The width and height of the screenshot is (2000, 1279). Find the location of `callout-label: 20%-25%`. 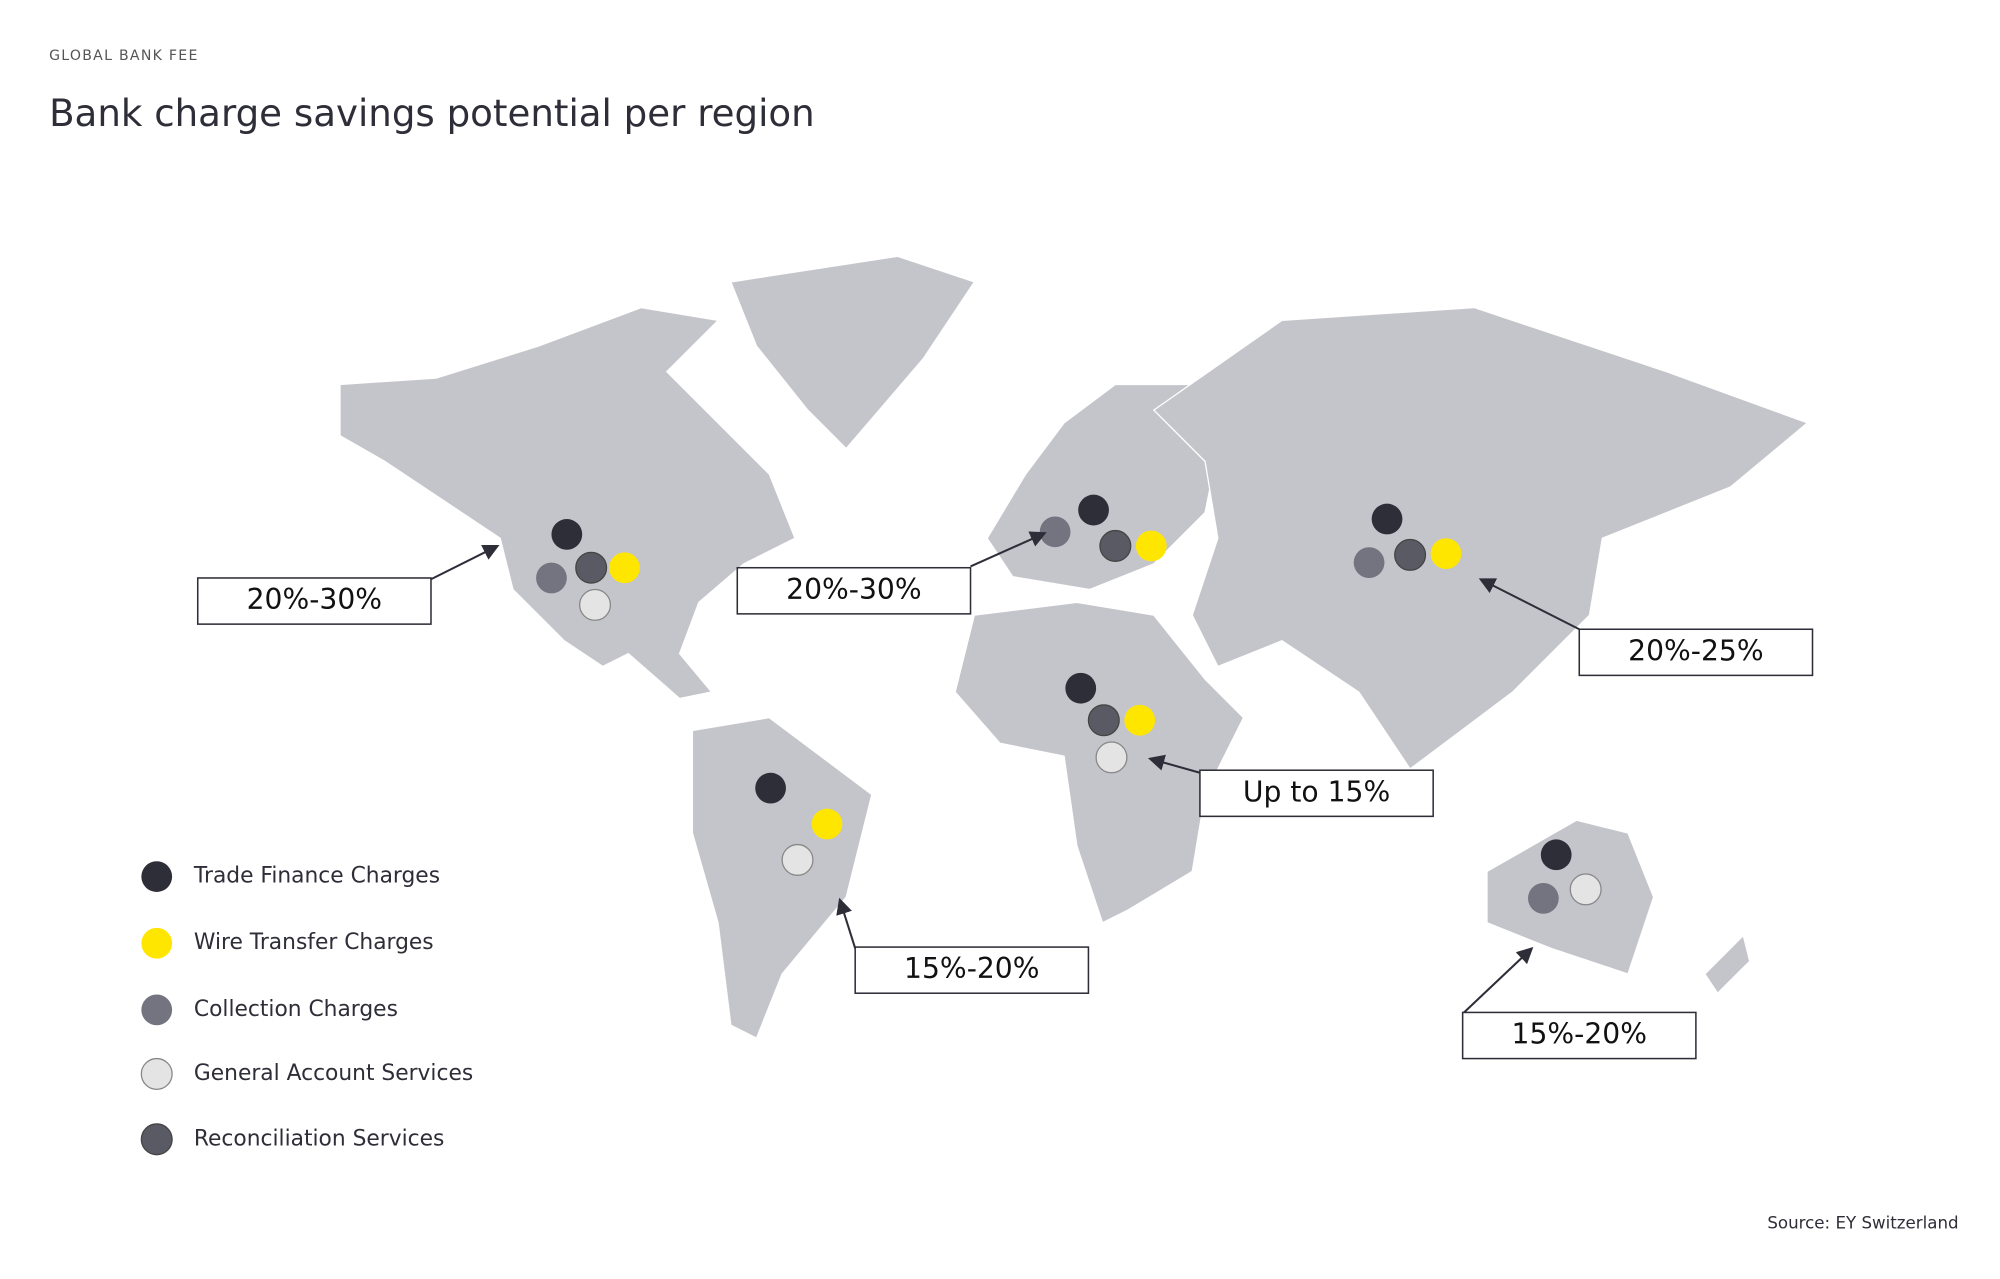

callout-label: 20%-25% is located at coordinates (1695, 650).